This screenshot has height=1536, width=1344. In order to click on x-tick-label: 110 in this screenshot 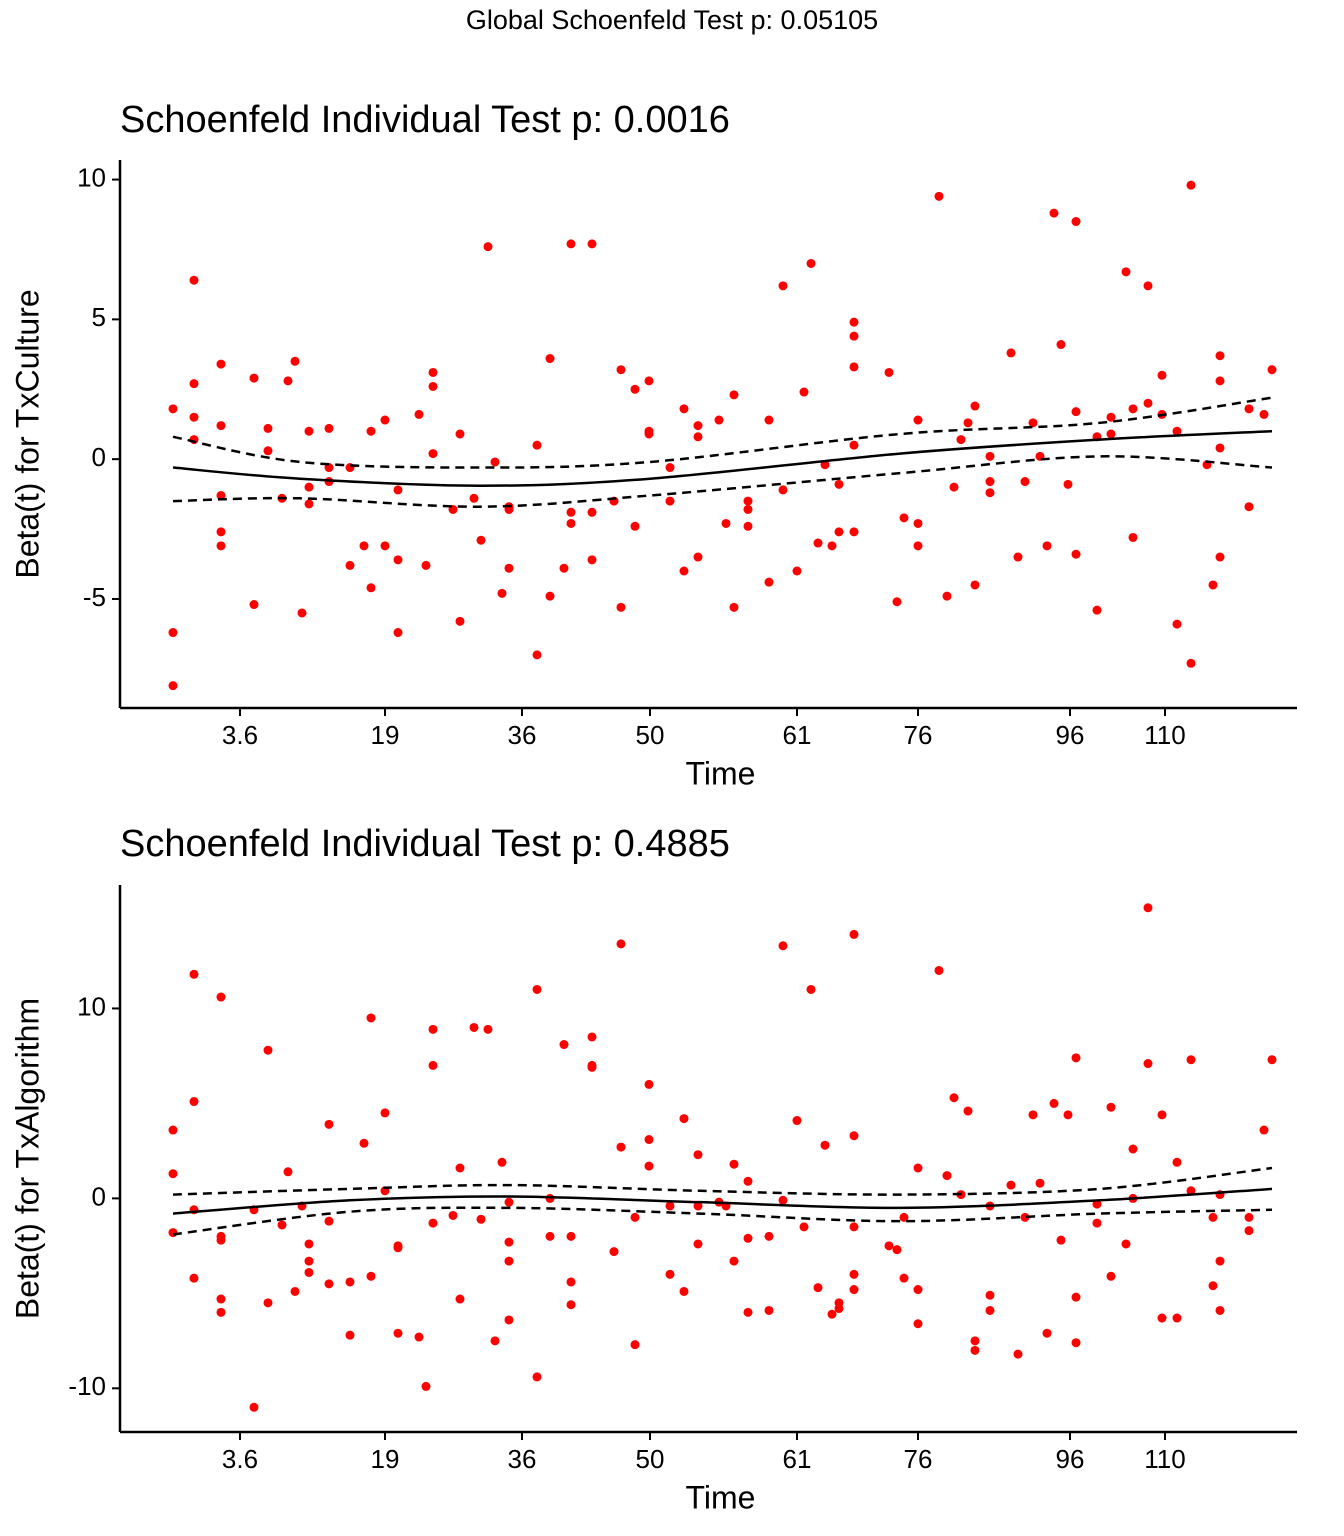, I will do `click(1164, 1459)`.